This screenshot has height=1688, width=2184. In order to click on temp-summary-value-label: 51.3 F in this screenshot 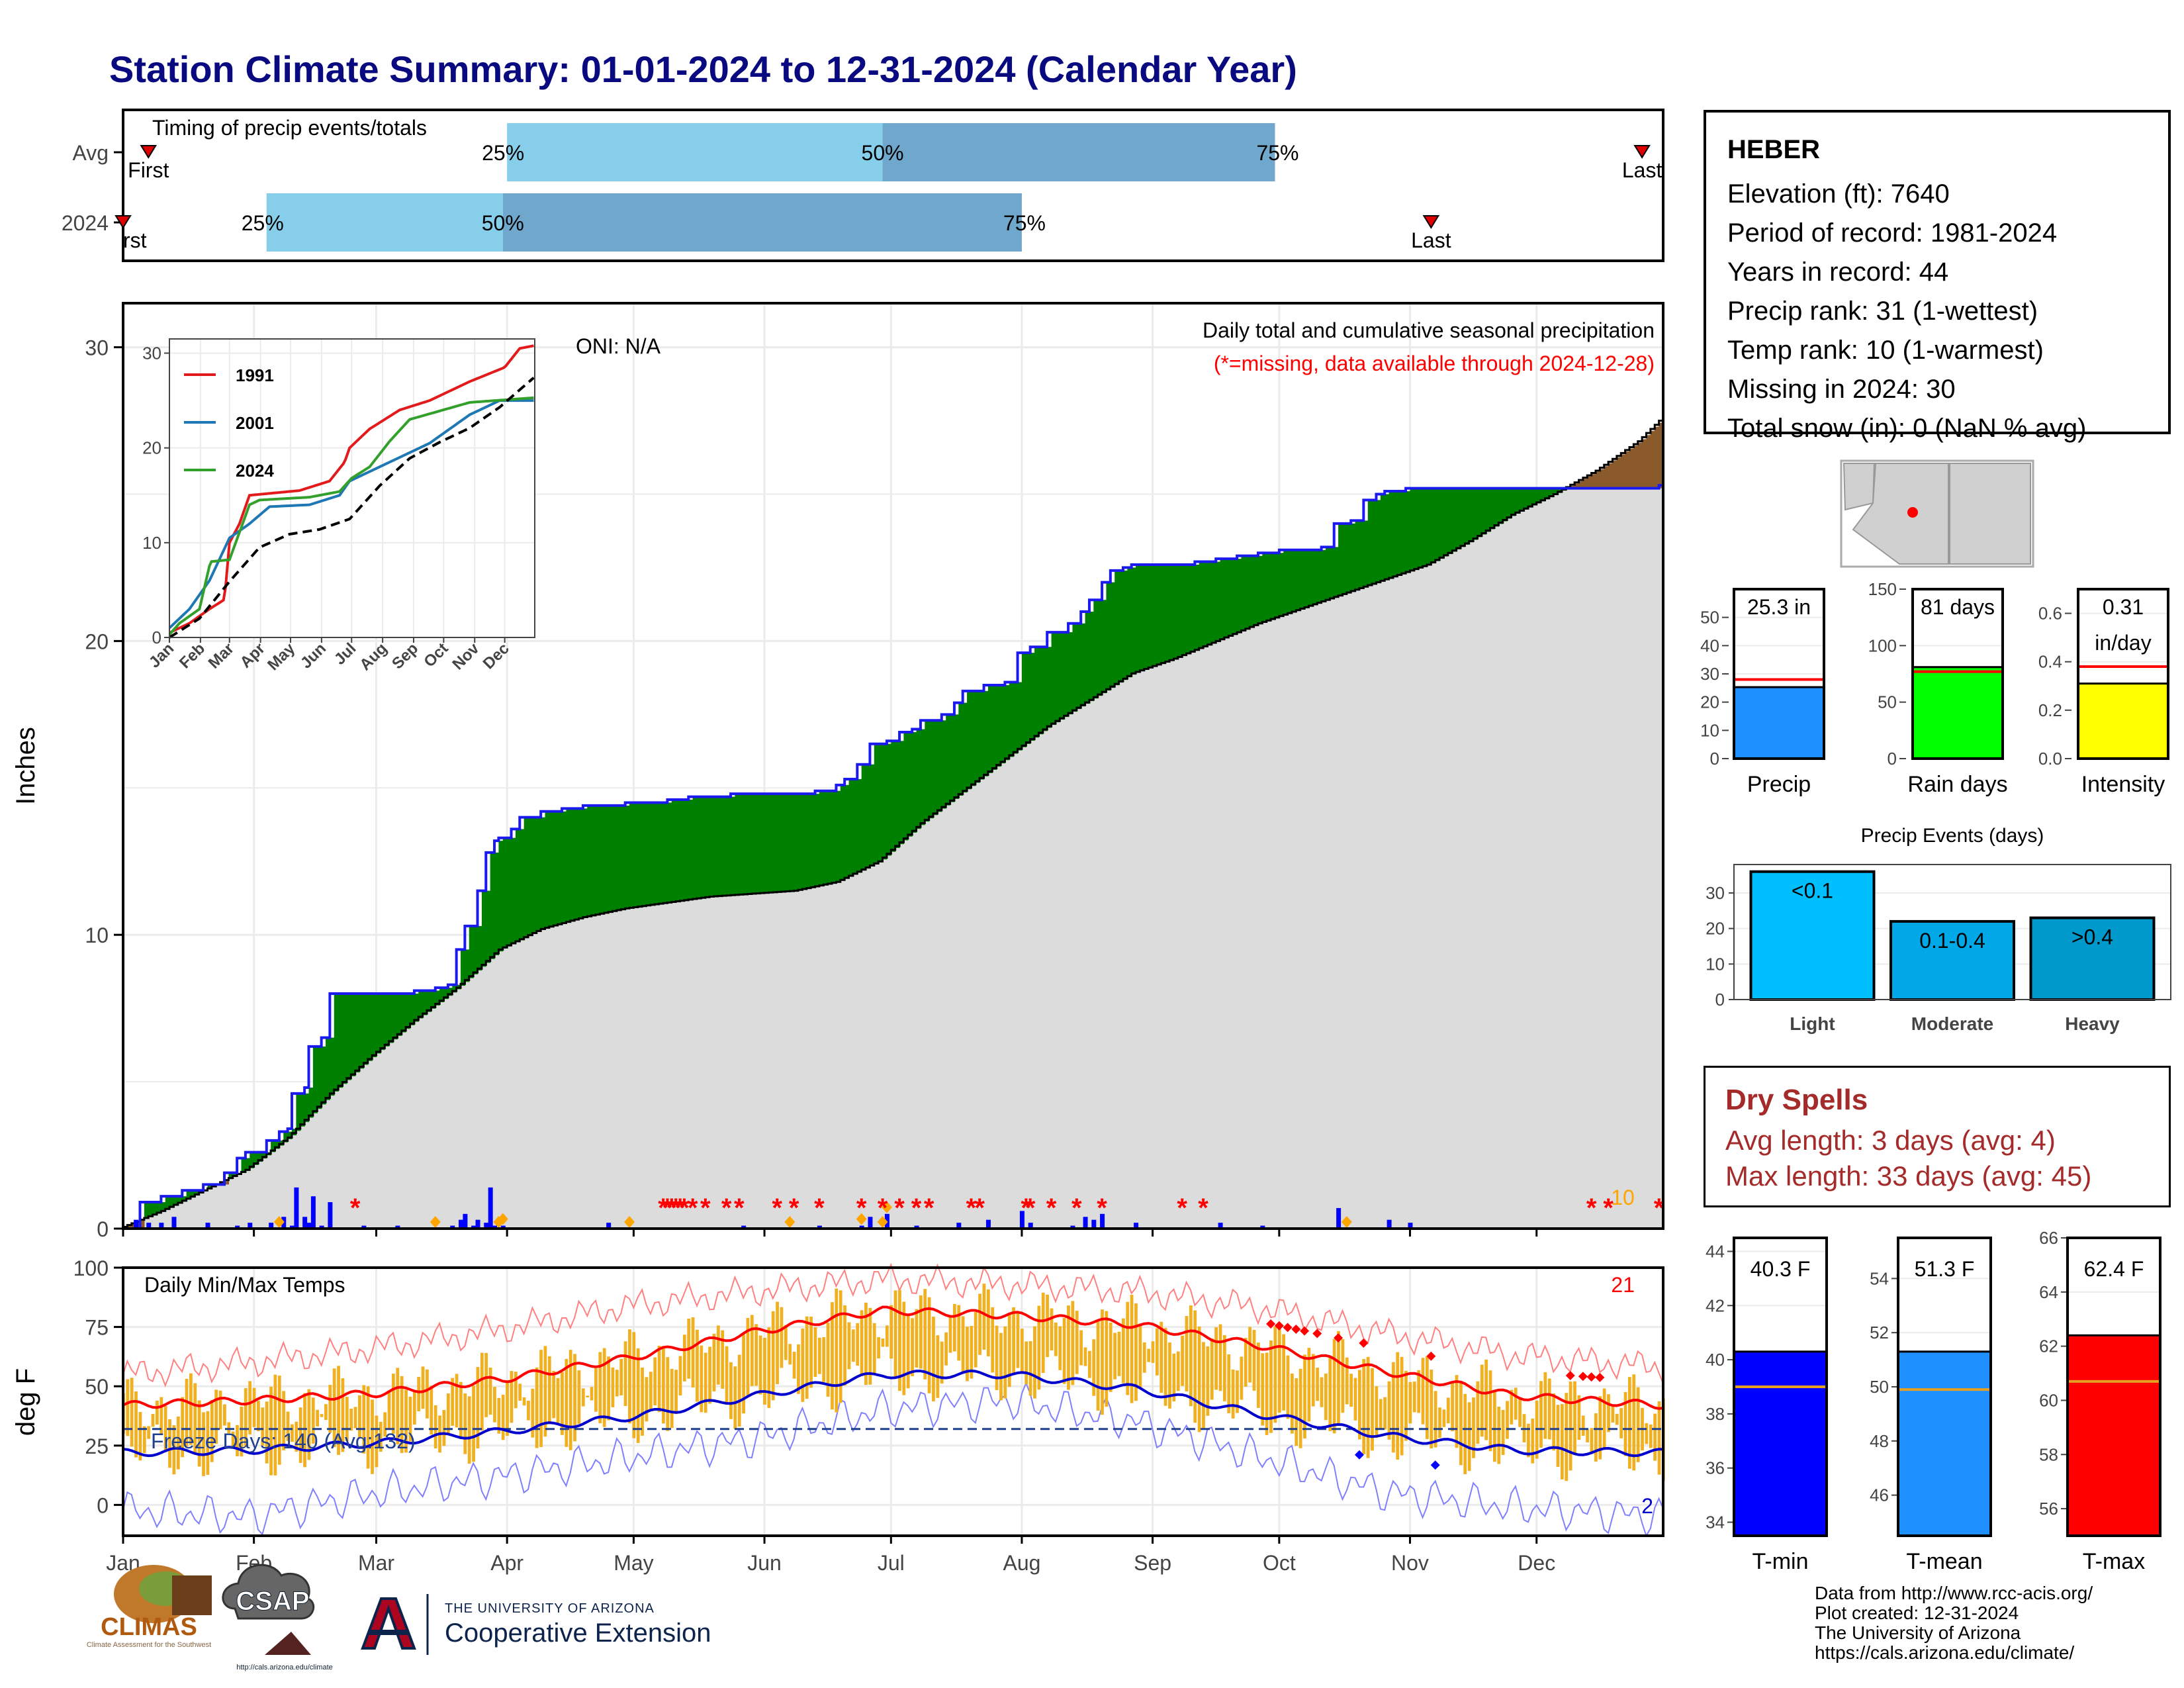, I will do `click(1945, 1269)`.